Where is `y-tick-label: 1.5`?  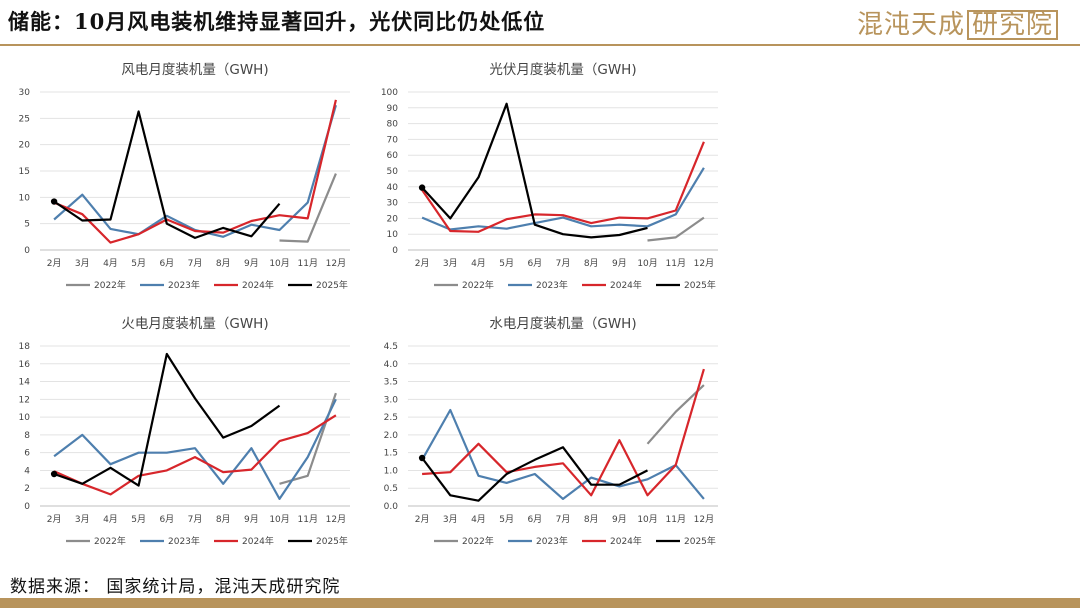
y-tick-label: 1.5 is located at coordinates (391, 454).